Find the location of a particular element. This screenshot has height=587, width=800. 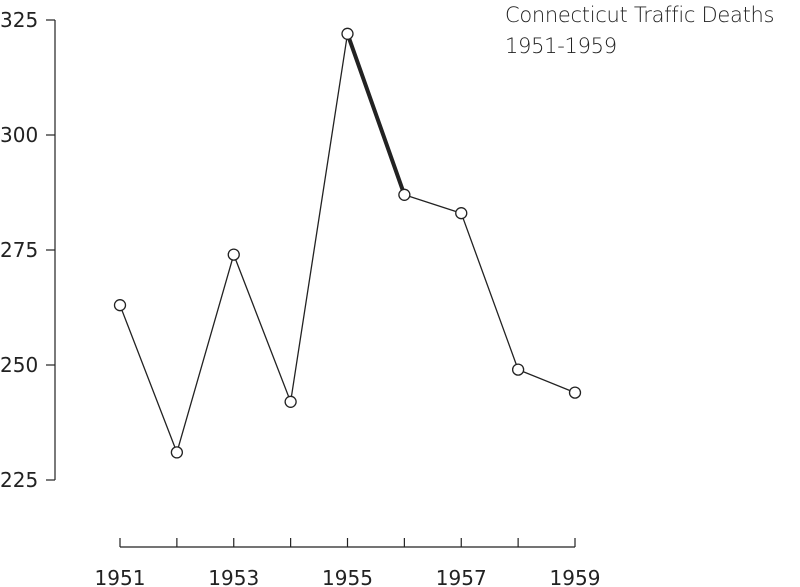

x-tick-label: 1955 is located at coordinates (347, 576).